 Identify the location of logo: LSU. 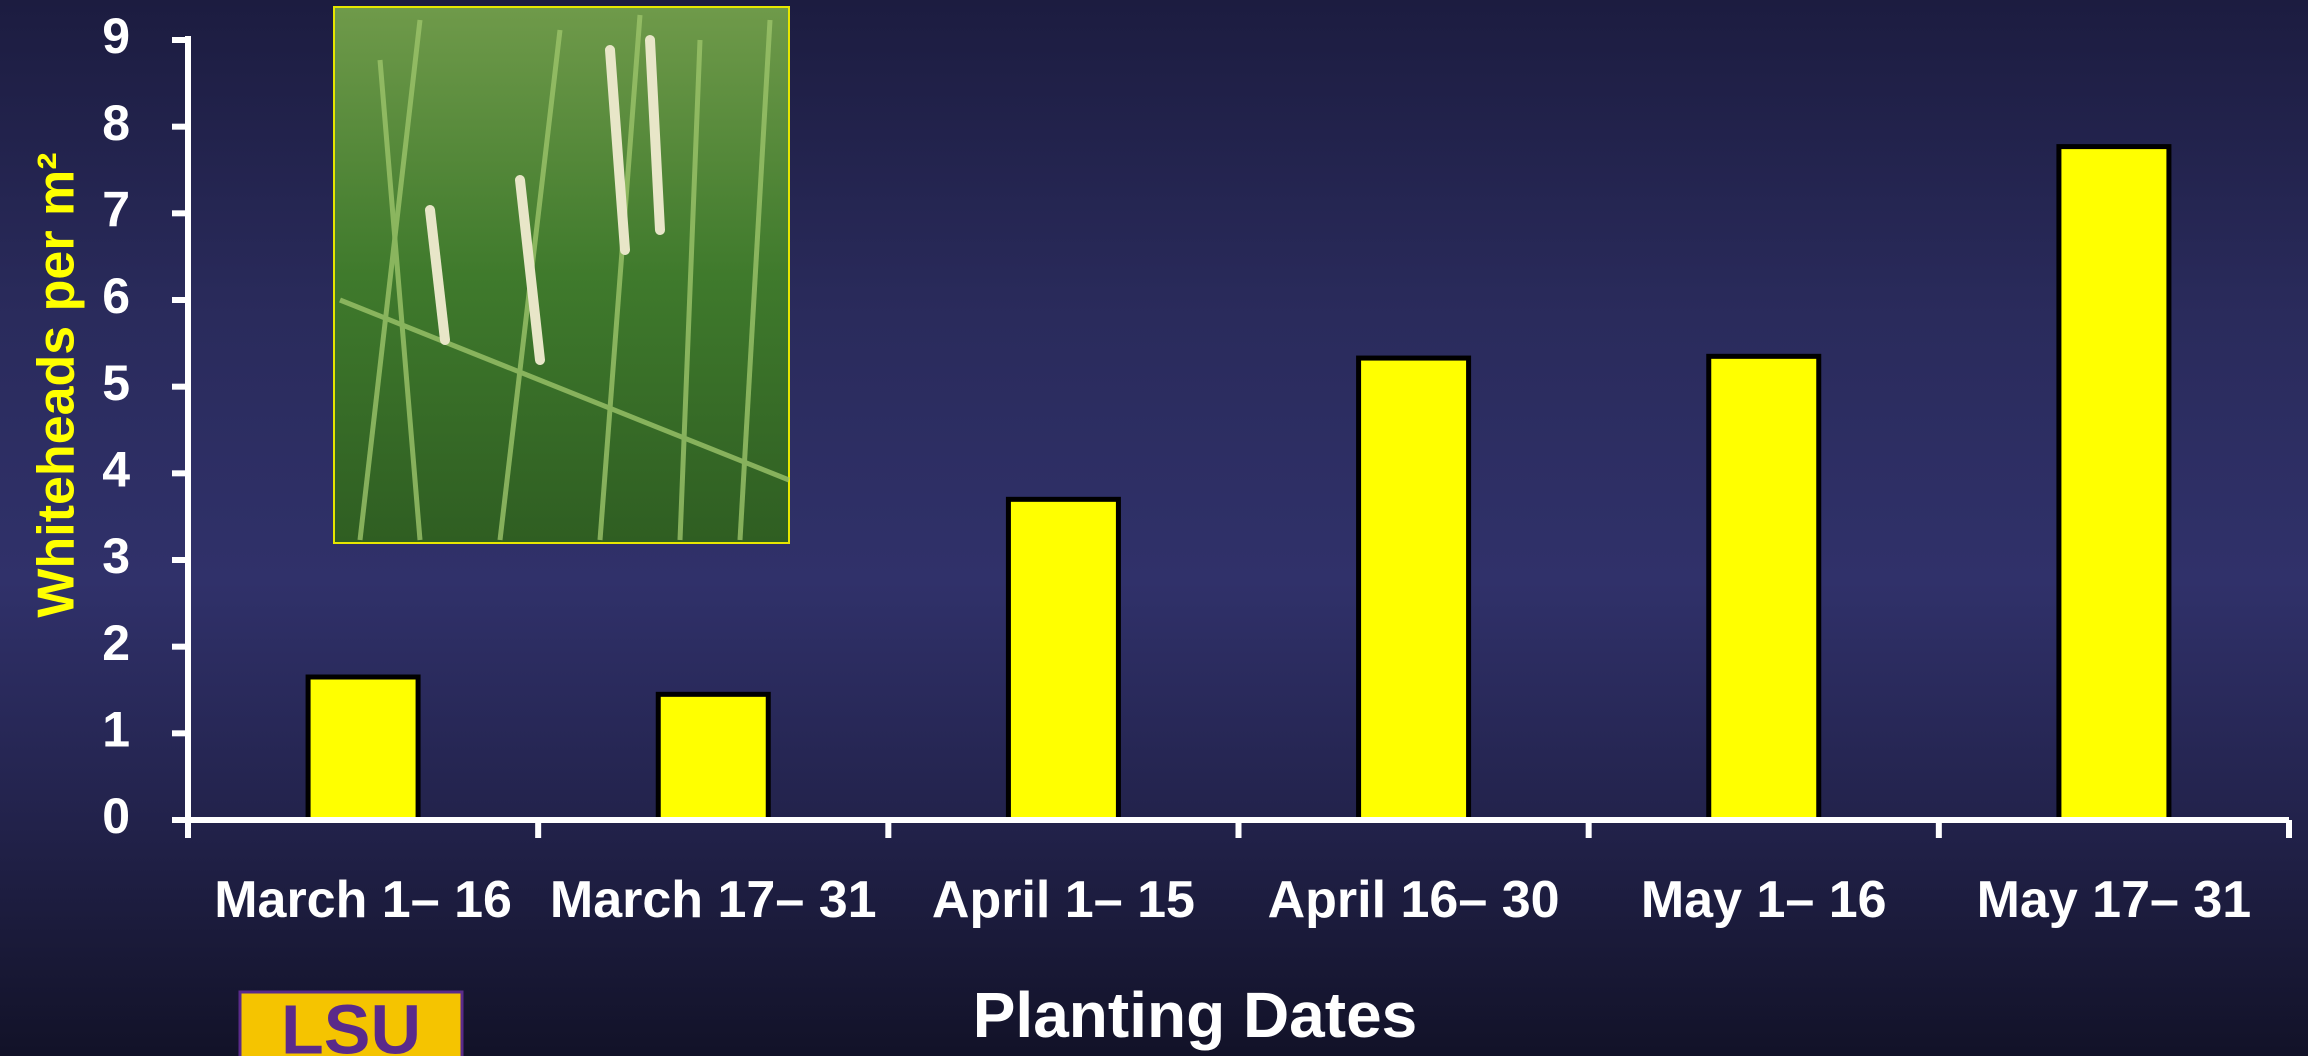
(351, 1023).